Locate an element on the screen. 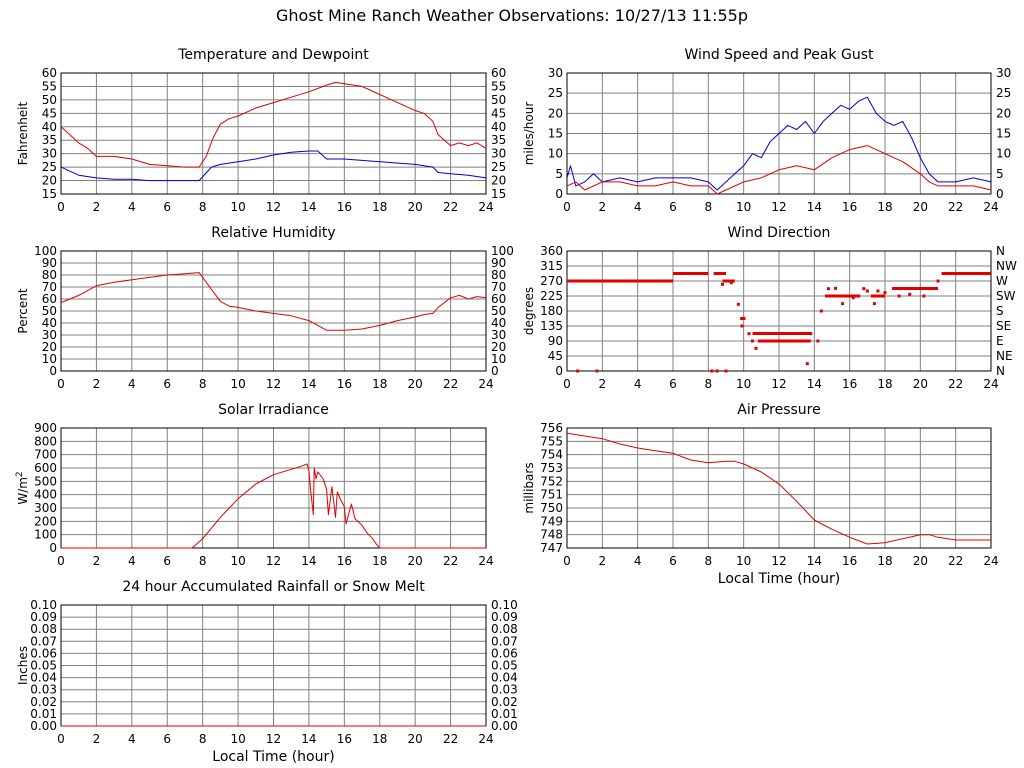 The height and width of the screenshot is (768, 1024). y-tick-label: 900 is located at coordinates (45, 428).